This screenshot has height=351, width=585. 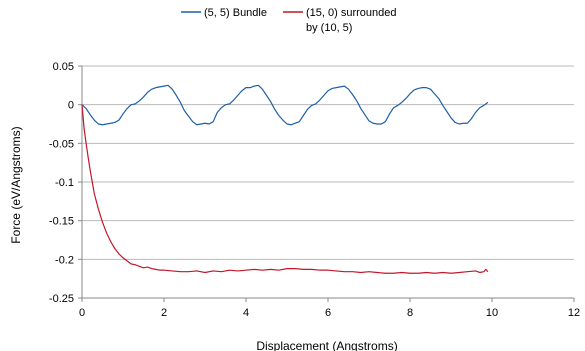 I want to click on x-tick-label: 12, so click(x=574, y=313).